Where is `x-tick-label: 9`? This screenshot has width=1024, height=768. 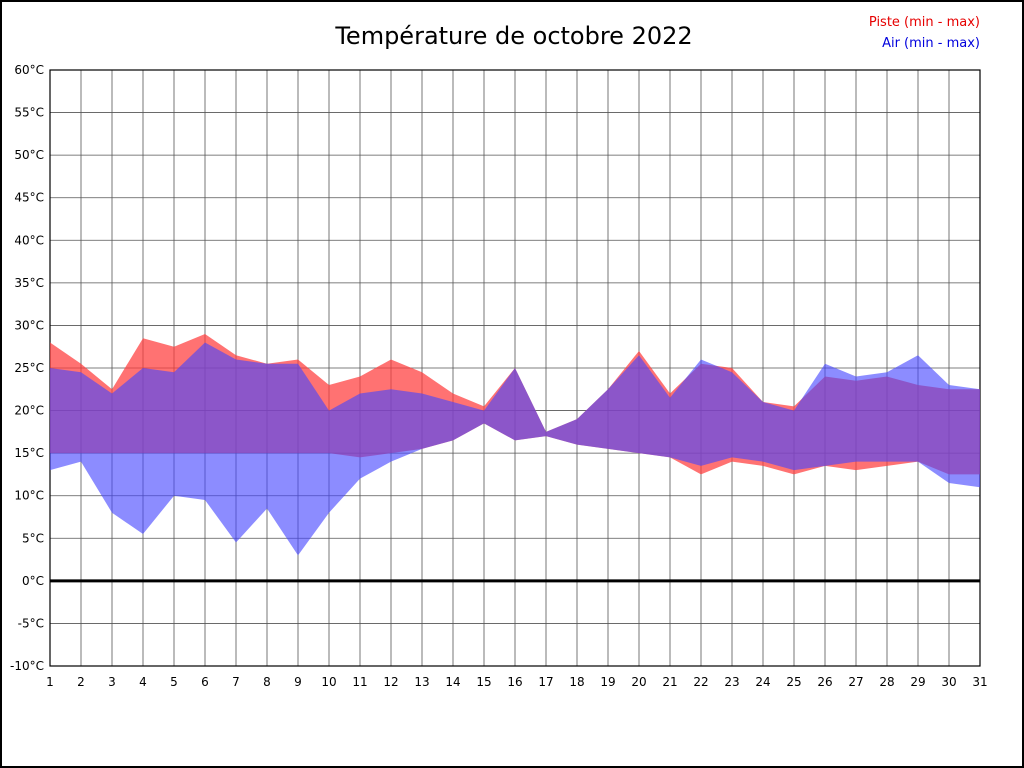 x-tick-label: 9 is located at coordinates (298, 682).